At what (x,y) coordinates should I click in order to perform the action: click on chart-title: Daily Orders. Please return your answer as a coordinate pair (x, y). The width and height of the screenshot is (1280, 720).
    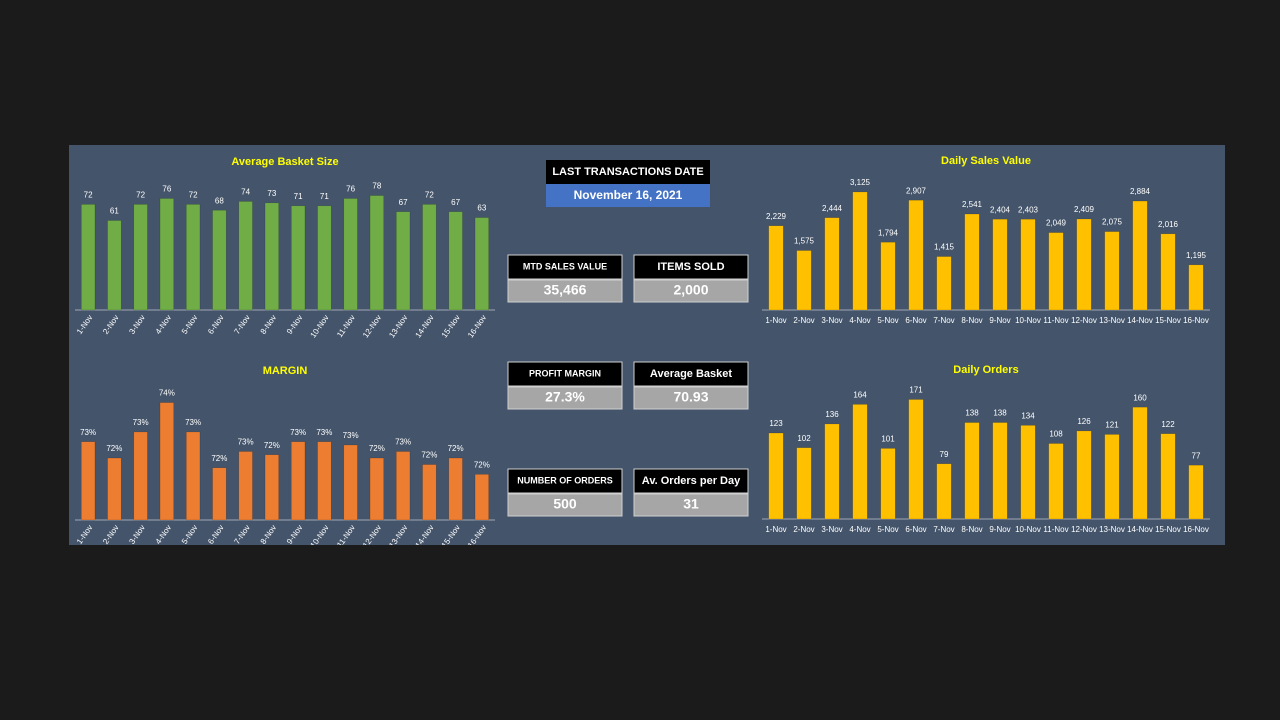
    Looking at the image, I should click on (985, 370).